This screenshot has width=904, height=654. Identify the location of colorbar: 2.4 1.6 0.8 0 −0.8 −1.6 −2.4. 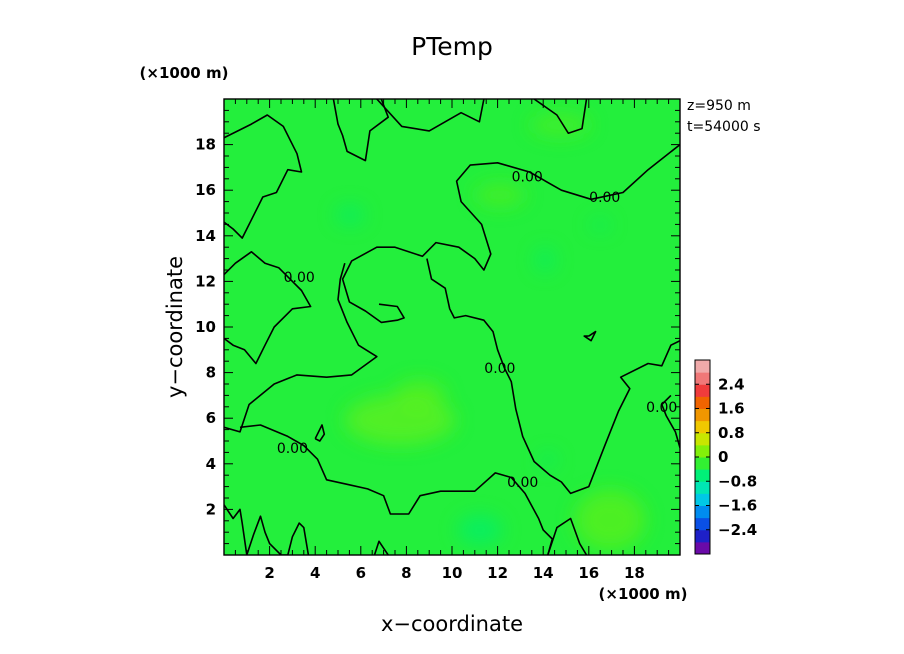
(725, 457).